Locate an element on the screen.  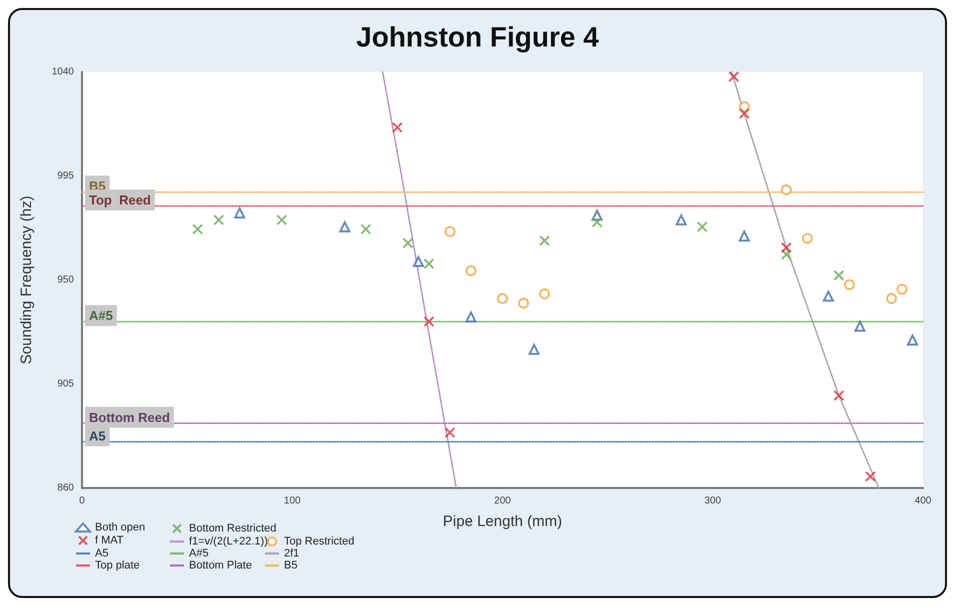
annotation: A5 is located at coordinates (97, 436).